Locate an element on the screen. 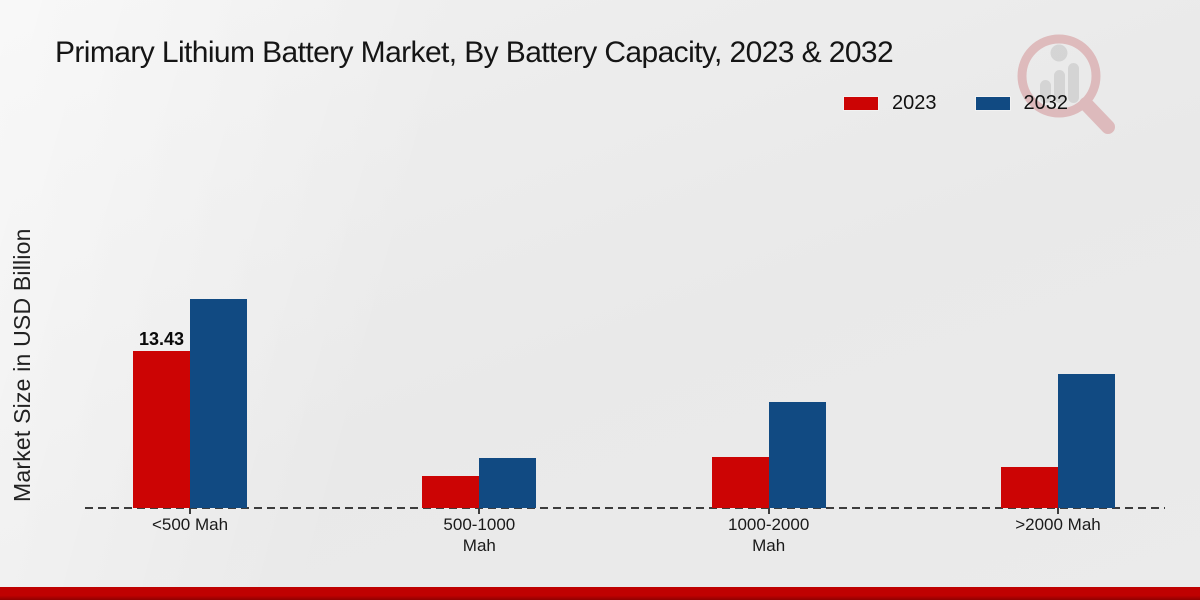 This screenshot has width=1200, height=600. legend-swatch-2023 is located at coordinates (861, 103).